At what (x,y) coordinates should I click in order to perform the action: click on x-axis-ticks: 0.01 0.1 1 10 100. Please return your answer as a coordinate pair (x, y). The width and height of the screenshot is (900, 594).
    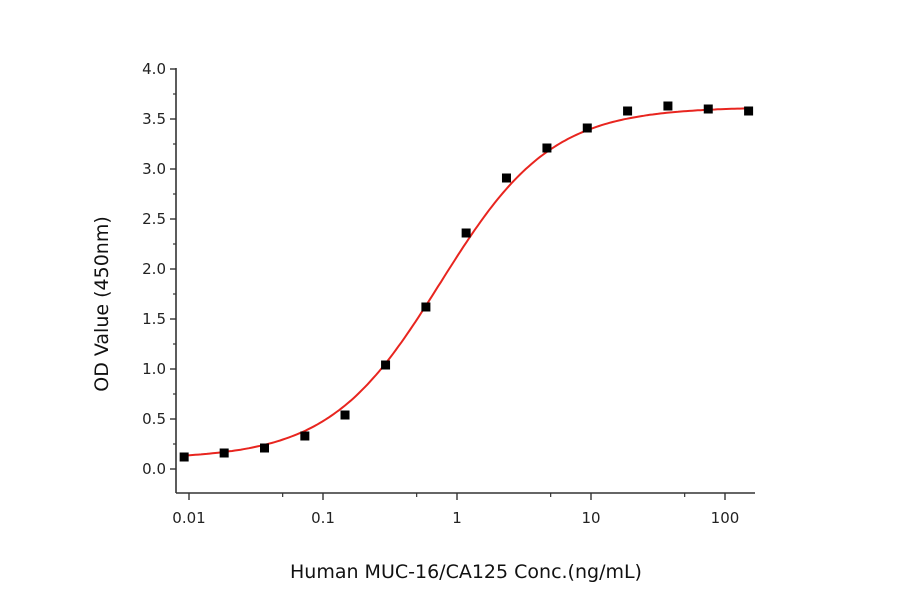
    Looking at the image, I should click on (455, 510).